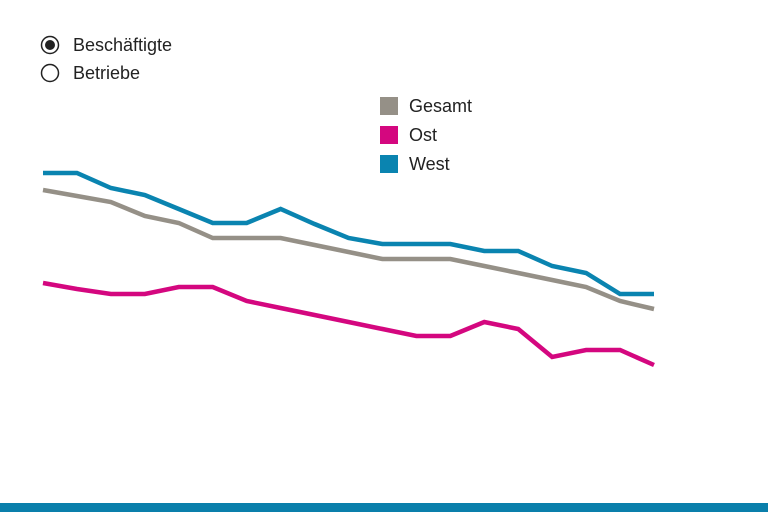 This screenshot has height=512, width=768. What do you see at coordinates (50, 73) in the screenshot?
I see `radio-button` at bounding box center [50, 73].